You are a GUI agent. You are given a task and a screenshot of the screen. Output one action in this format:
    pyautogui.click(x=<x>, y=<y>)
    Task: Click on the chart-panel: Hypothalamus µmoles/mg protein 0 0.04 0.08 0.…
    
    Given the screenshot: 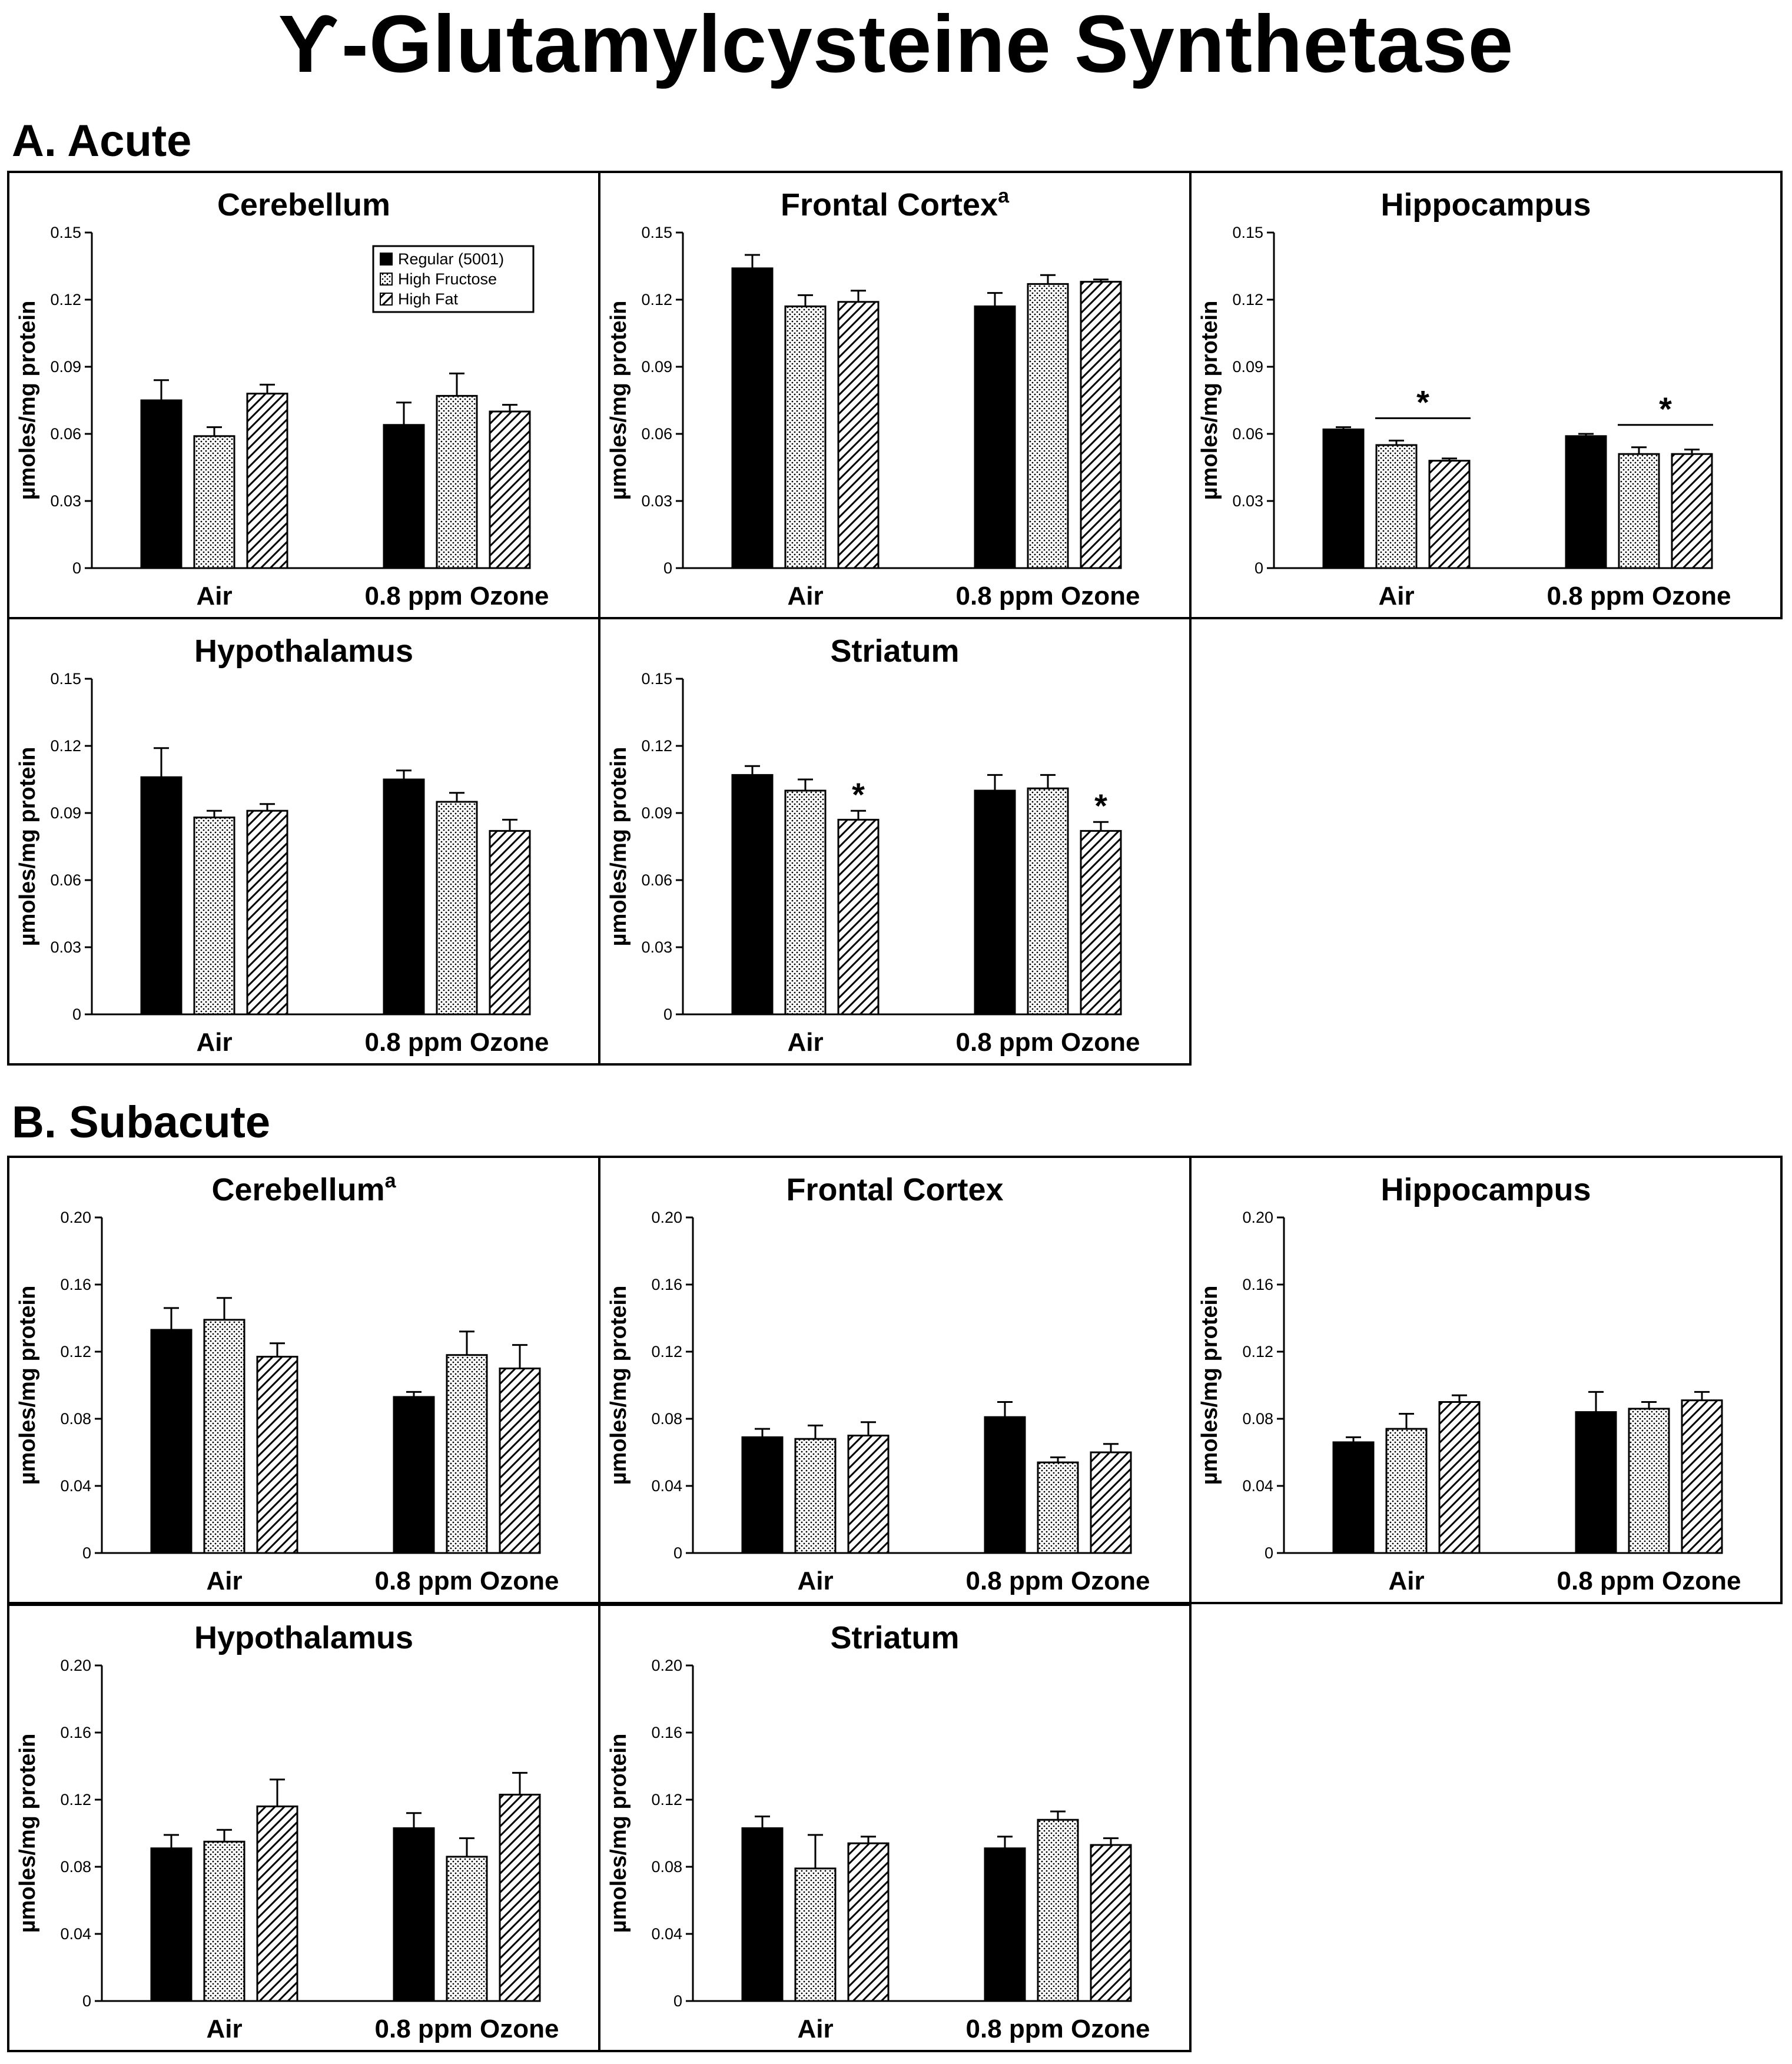 What is the action you would take?
    pyautogui.click(x=303, y=1828)
    